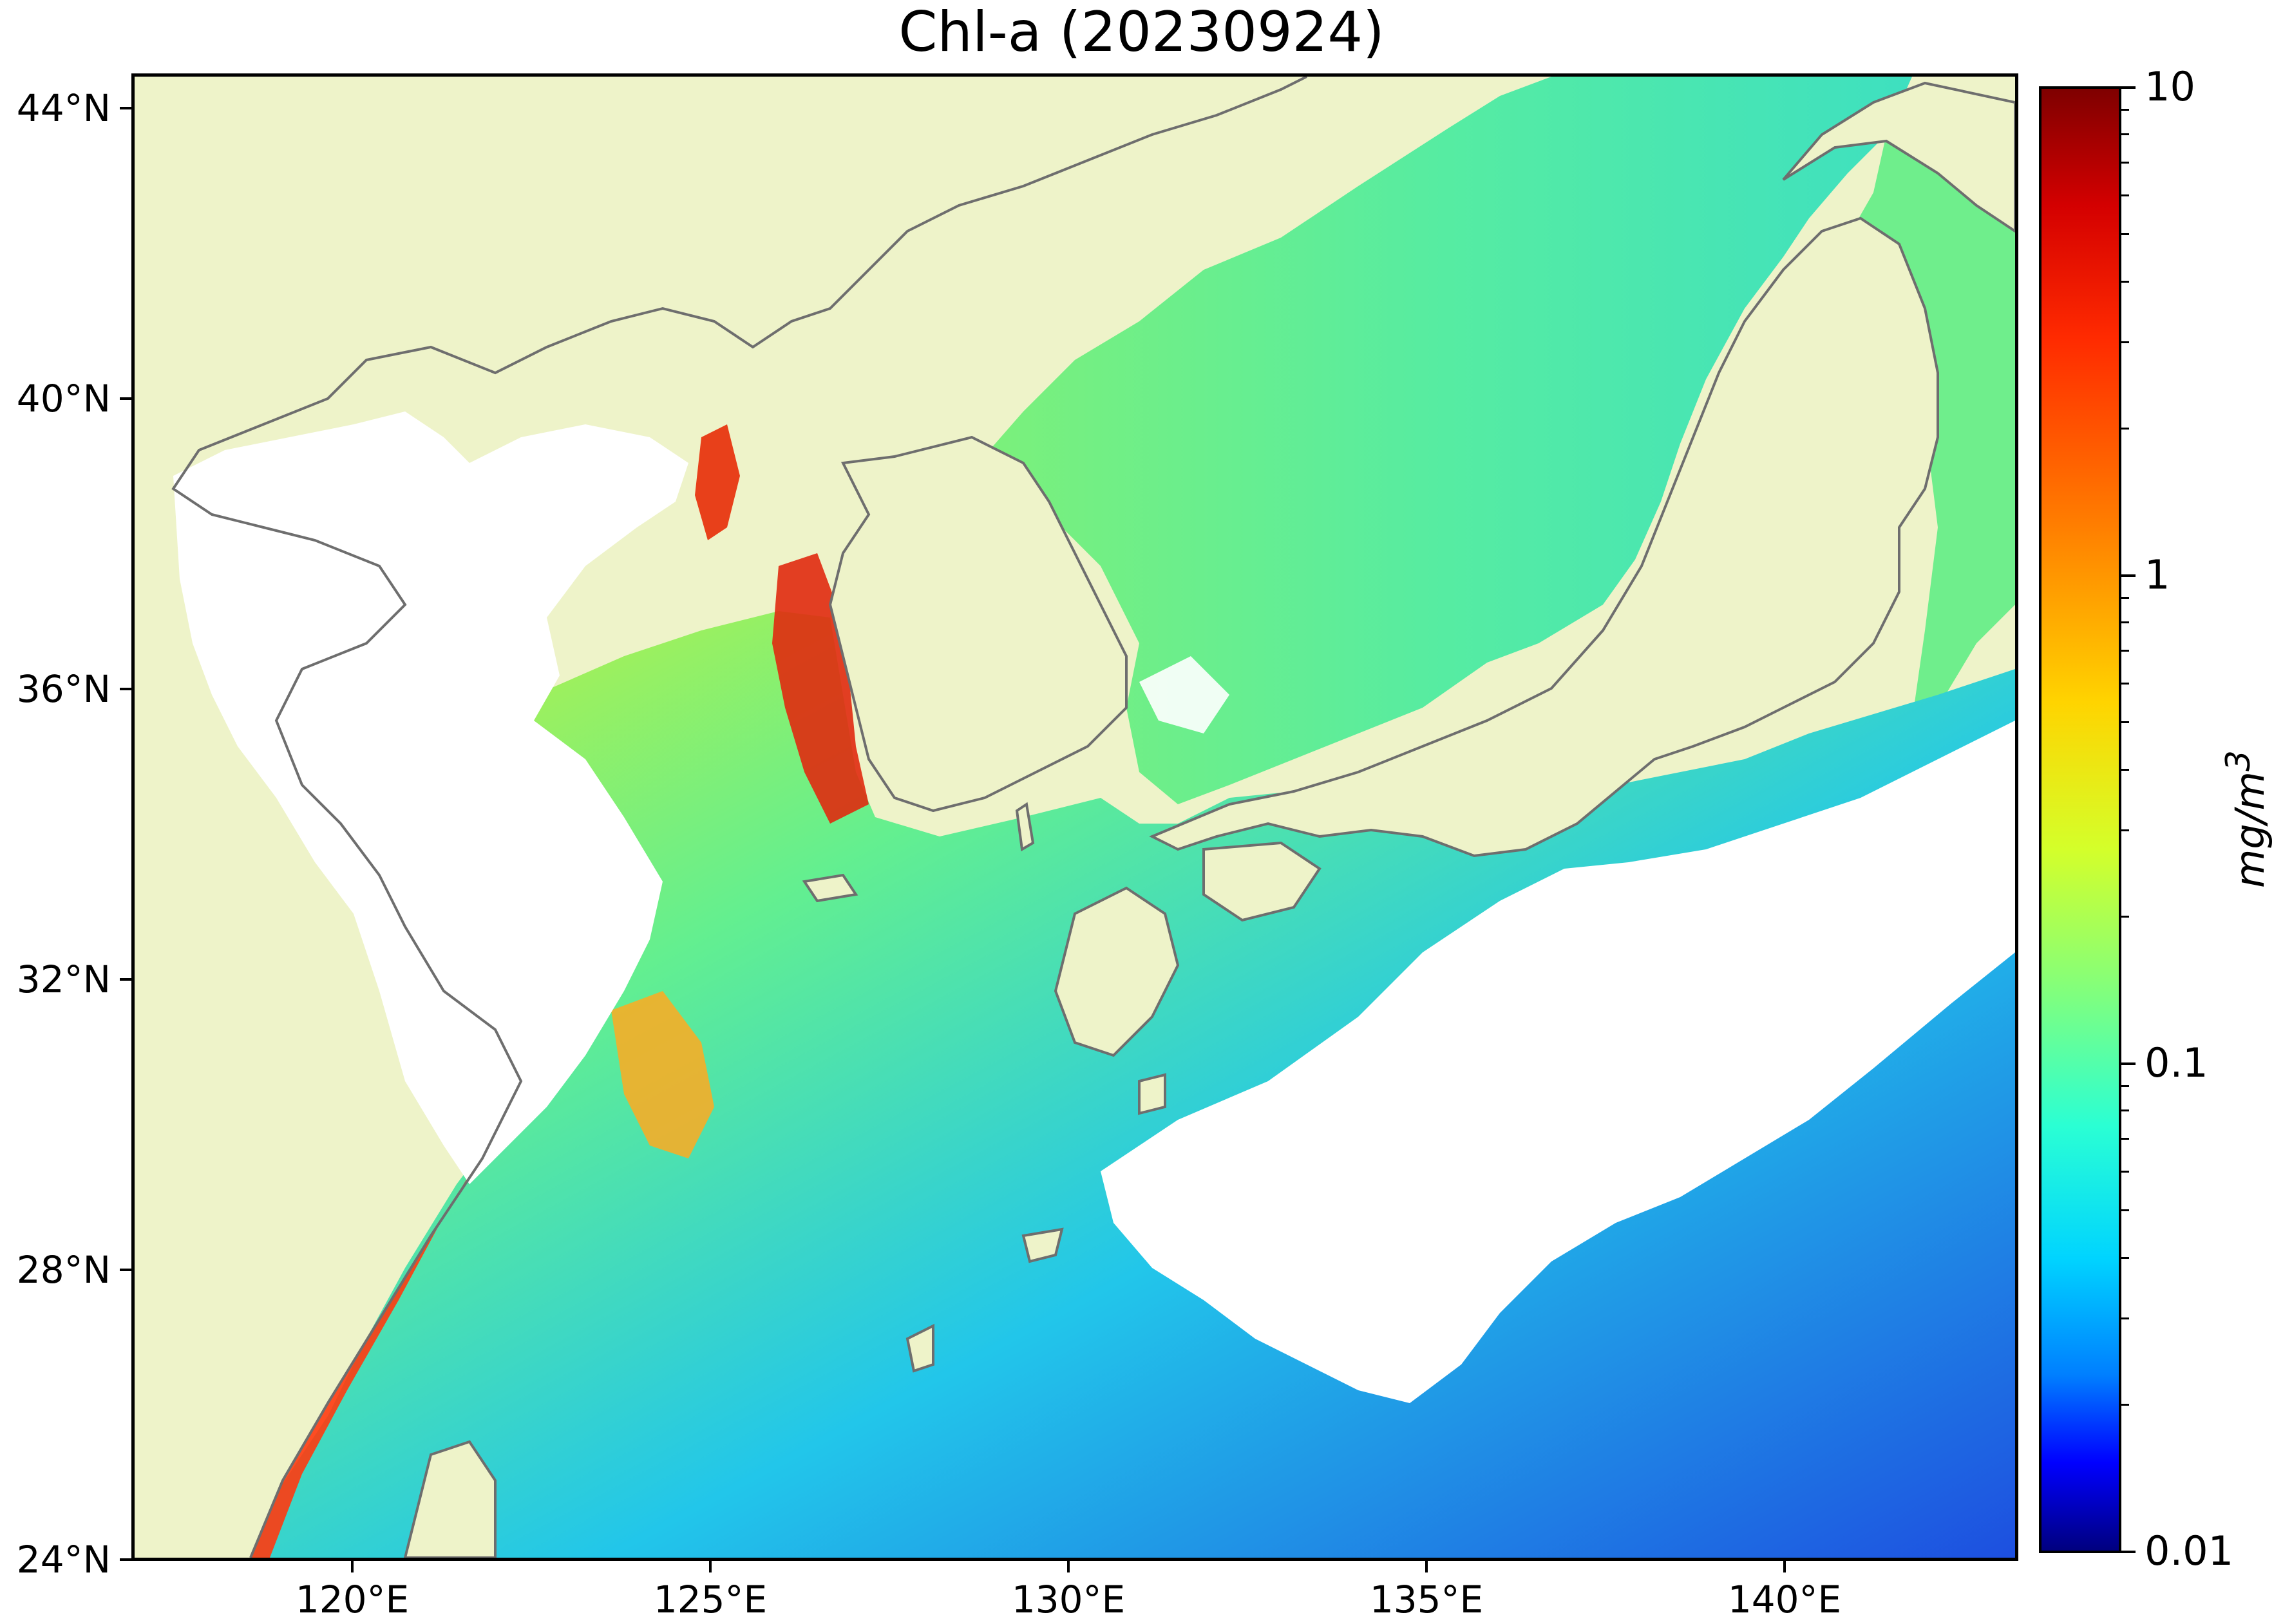 This screenshot has width=2283, height=1624. I want to click on colorbar-tick-label: 1, so click(2157, 574).